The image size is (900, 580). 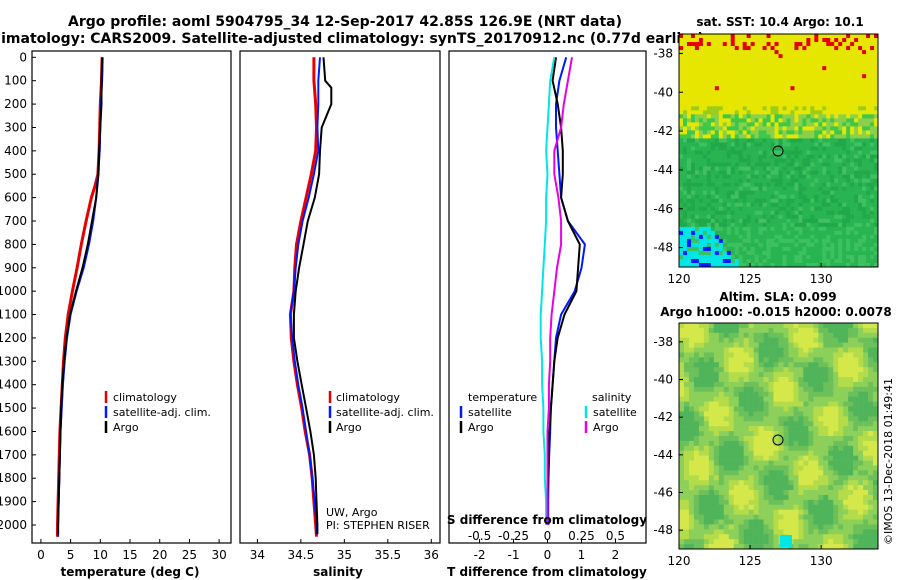 What do you see at coordinates (490, 412) in the screenshot?
I see `legend-t-satellite: satellite` at bounding box center [490, 412].